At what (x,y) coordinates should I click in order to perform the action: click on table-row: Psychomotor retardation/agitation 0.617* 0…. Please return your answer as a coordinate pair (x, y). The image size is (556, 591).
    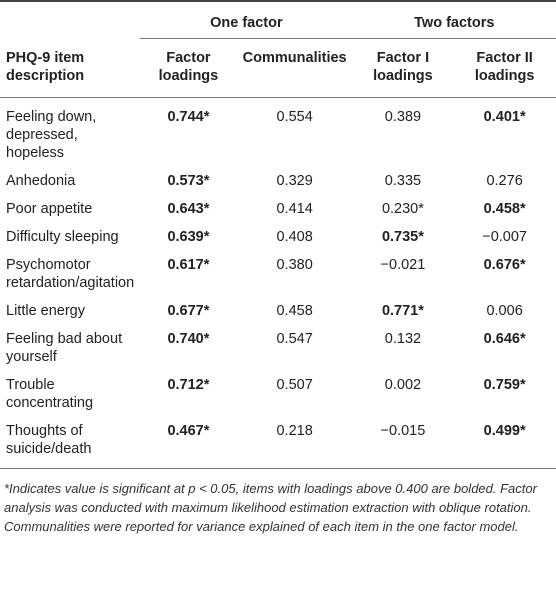
    Looking at the image, I should click on (278, 273).